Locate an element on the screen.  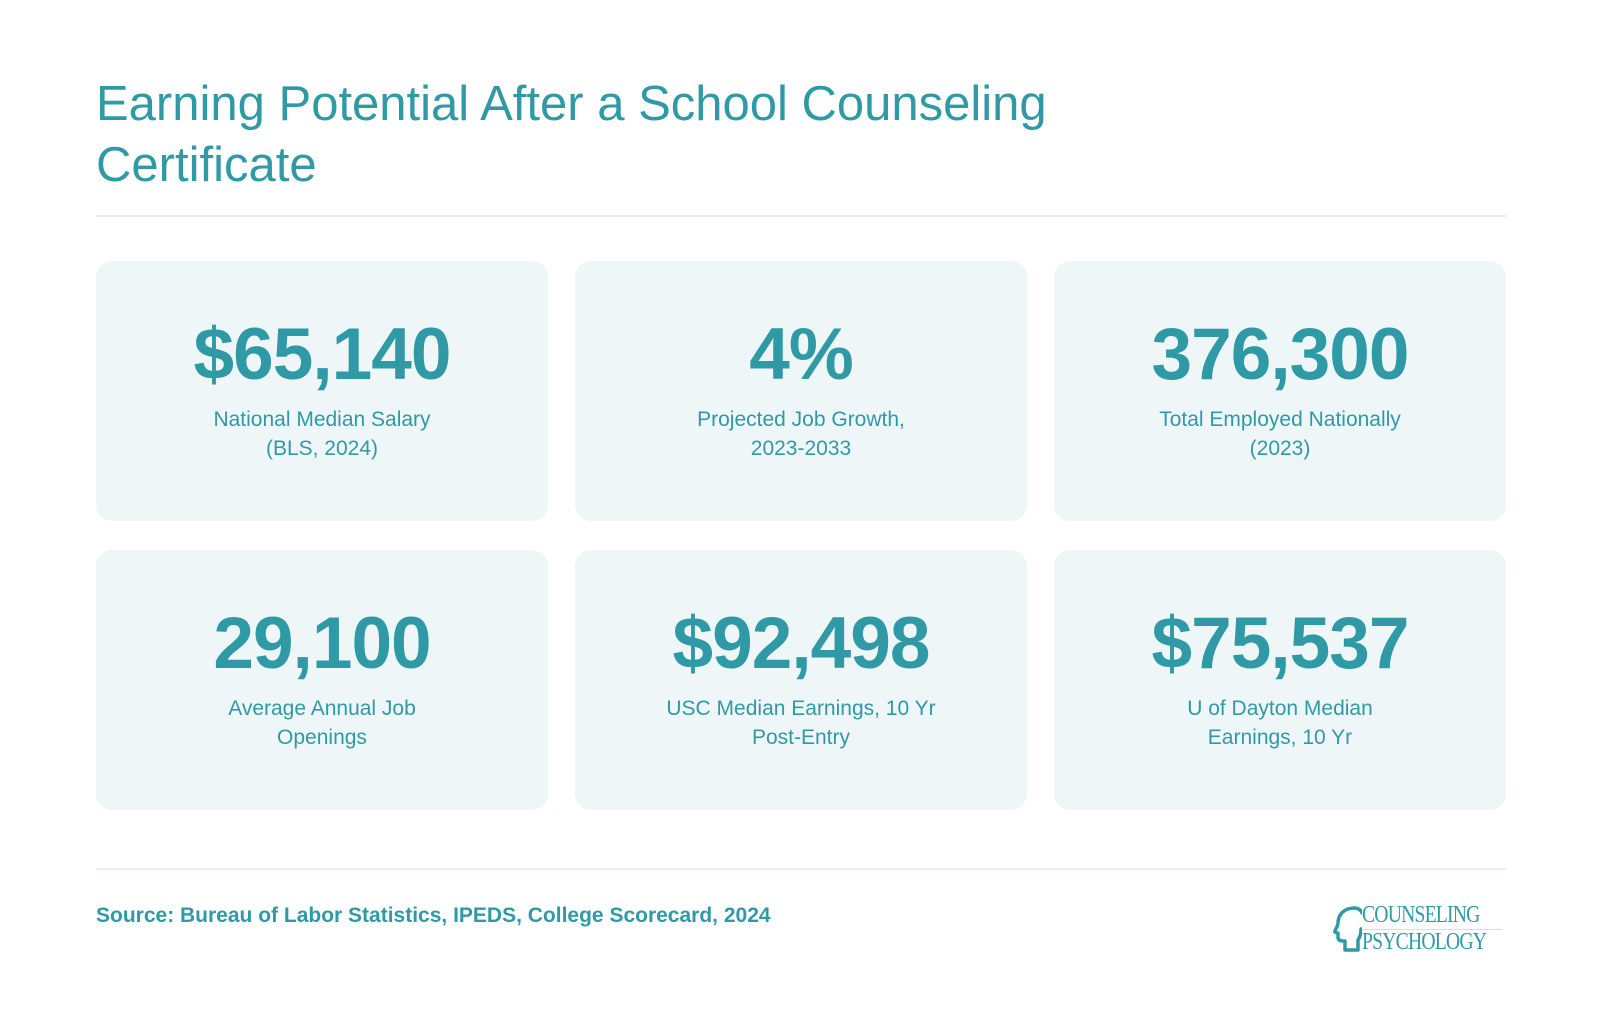
stat-card-annual-openings: 29,100 Average Annual Job Openings is located at coordinates (322, 680).